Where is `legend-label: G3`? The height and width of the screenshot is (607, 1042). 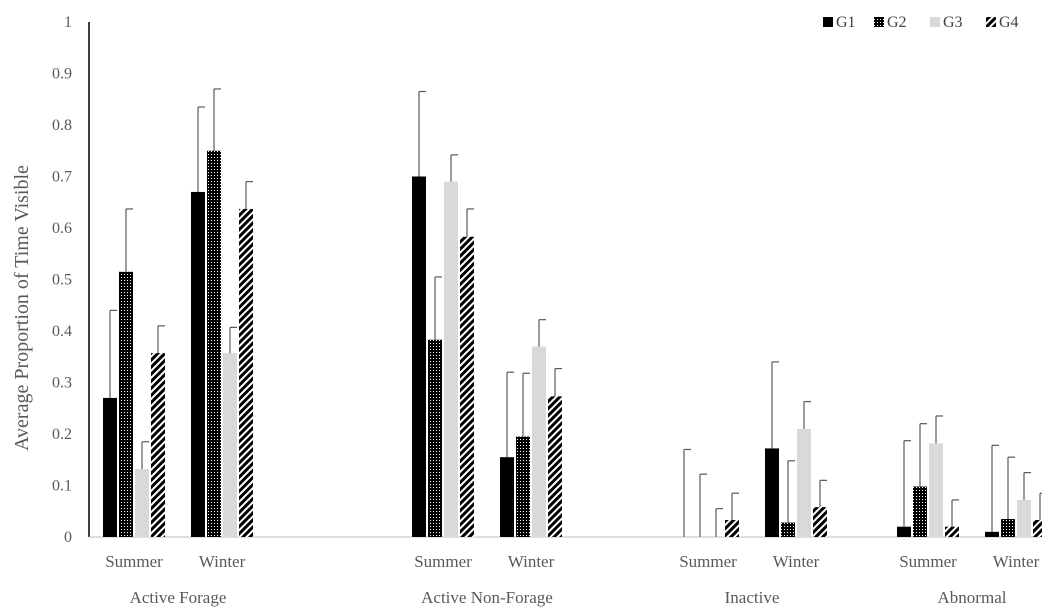
legend-label: G3 is located at coordinates (953, 22).